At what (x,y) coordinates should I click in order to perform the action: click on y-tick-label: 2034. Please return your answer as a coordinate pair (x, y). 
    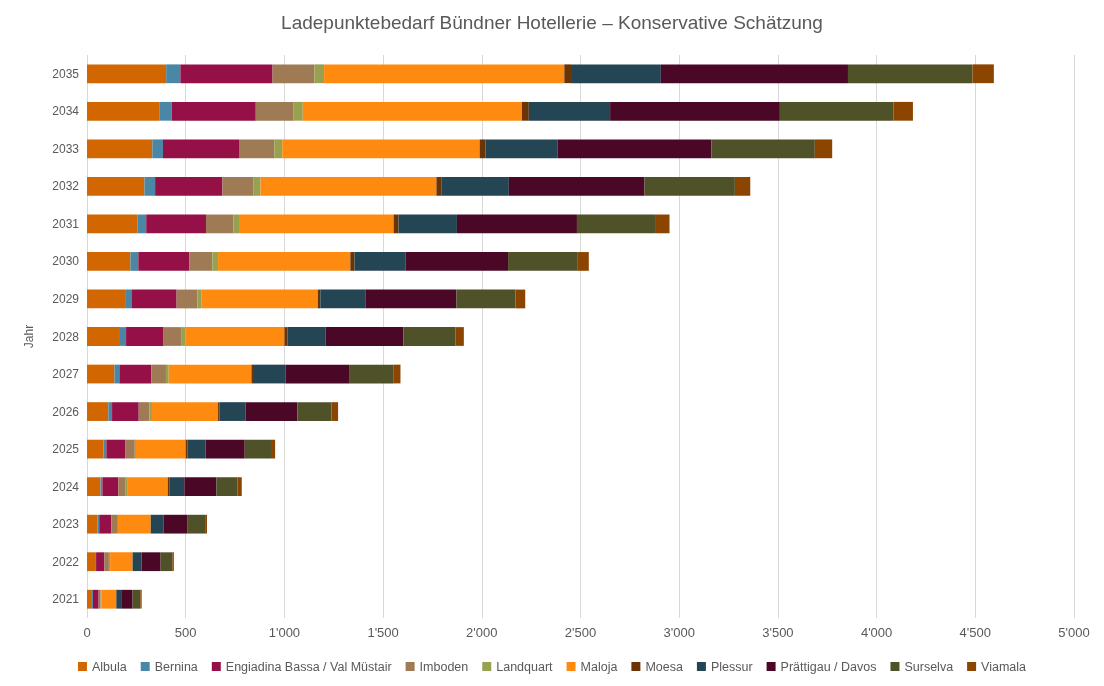
    Looking at the image, I should click on (66, 111).